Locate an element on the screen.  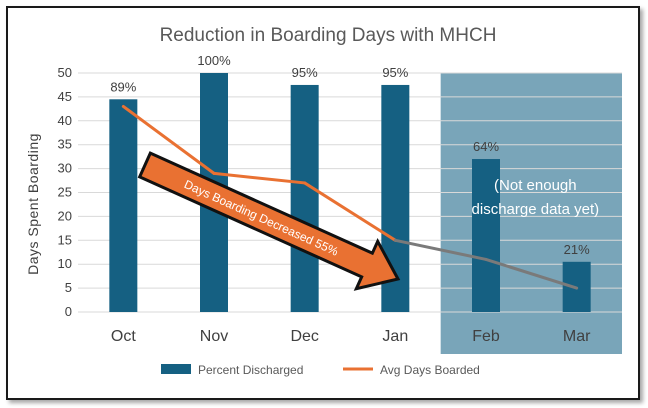
x-tick-label: Jan is located at coordinates (395, 336).